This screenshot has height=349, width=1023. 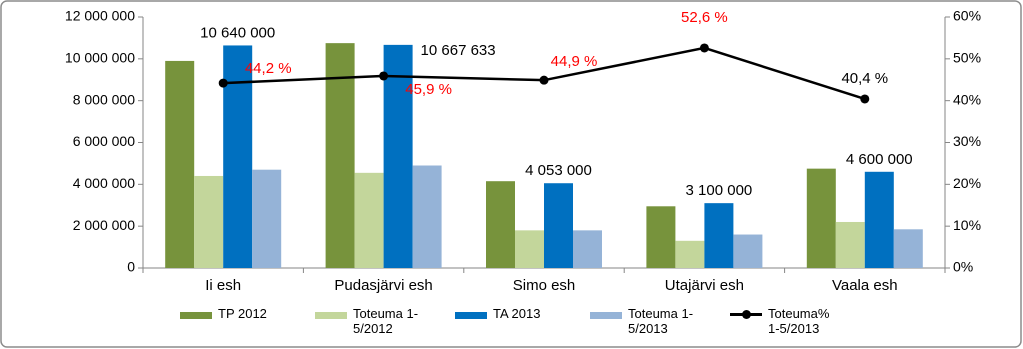 What do you see at coordinates (131, 267) in the screenshot?
I see `y-tick-label: 0` at bounding box center [131, 267].